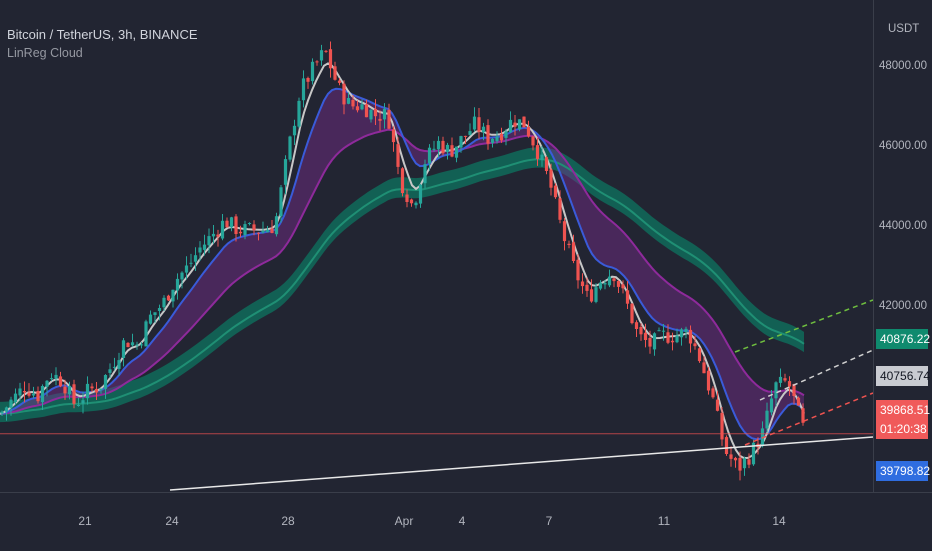  I want to click on time-tick: 4, so click(462, 521).